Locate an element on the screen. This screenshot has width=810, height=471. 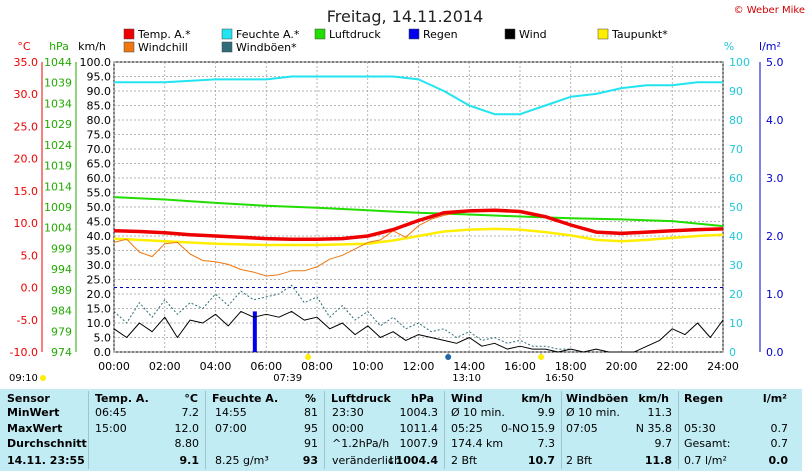
x-tick-label: 04:00 is located at coordinates (216, 366).